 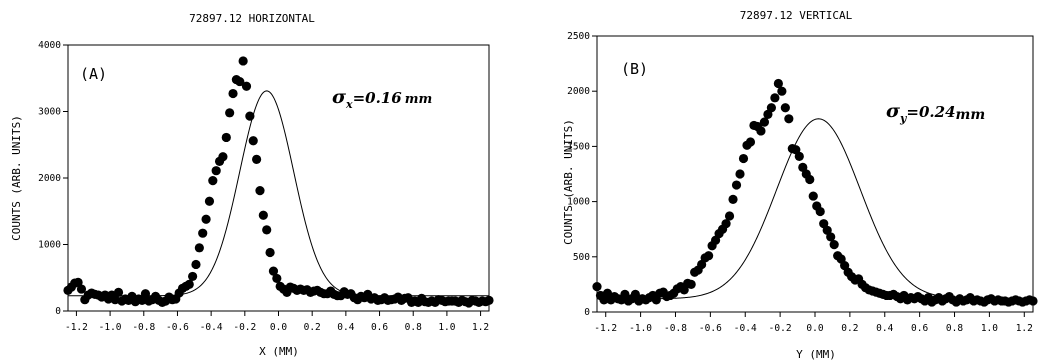 I want to click on x-tick-label: 0.6, so click(x=919, y=328).